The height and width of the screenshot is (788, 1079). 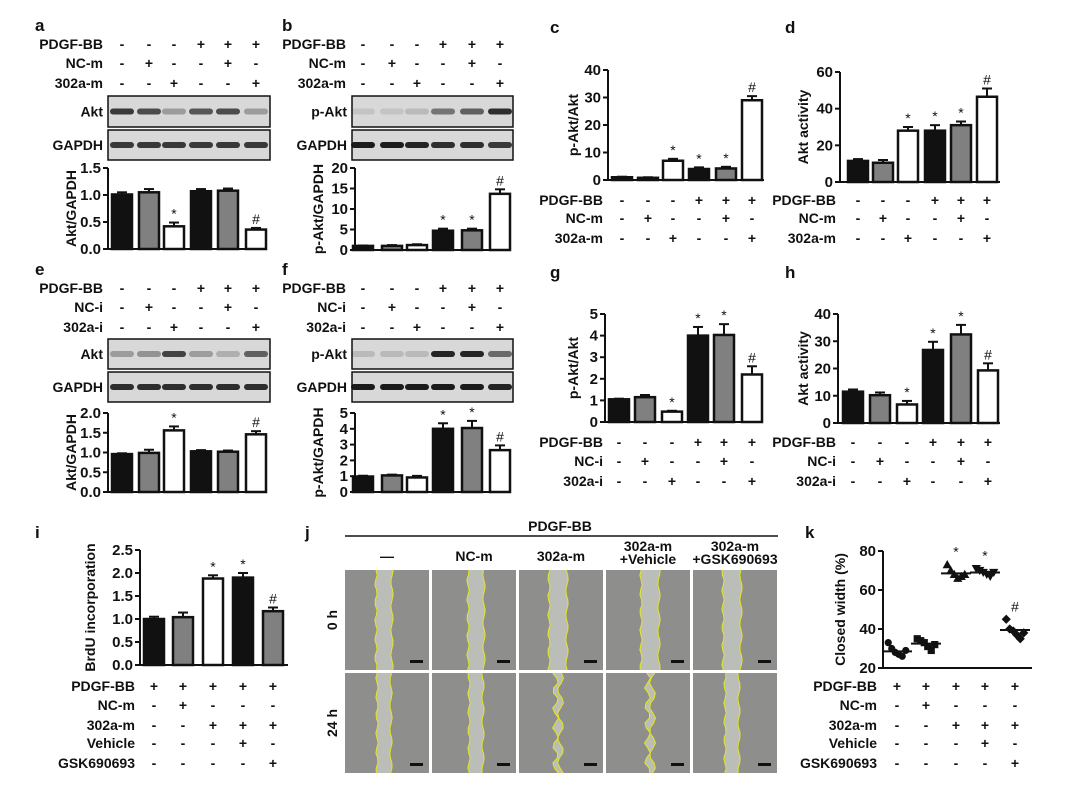 What do you see at coordinates (790, 272) in the screenshot?
I see `panel-letter: h` at bounding box center [790, 272].